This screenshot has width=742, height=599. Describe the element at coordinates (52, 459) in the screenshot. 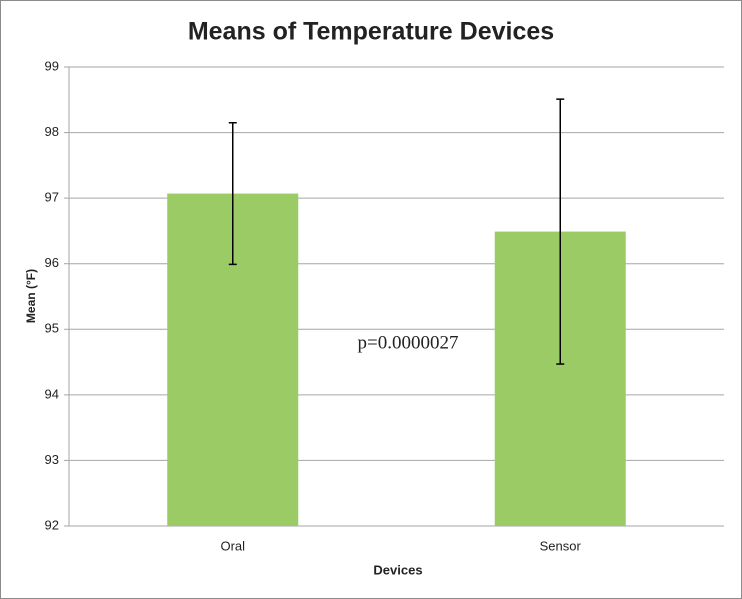

I see `y-tick-label: 93` at that location.